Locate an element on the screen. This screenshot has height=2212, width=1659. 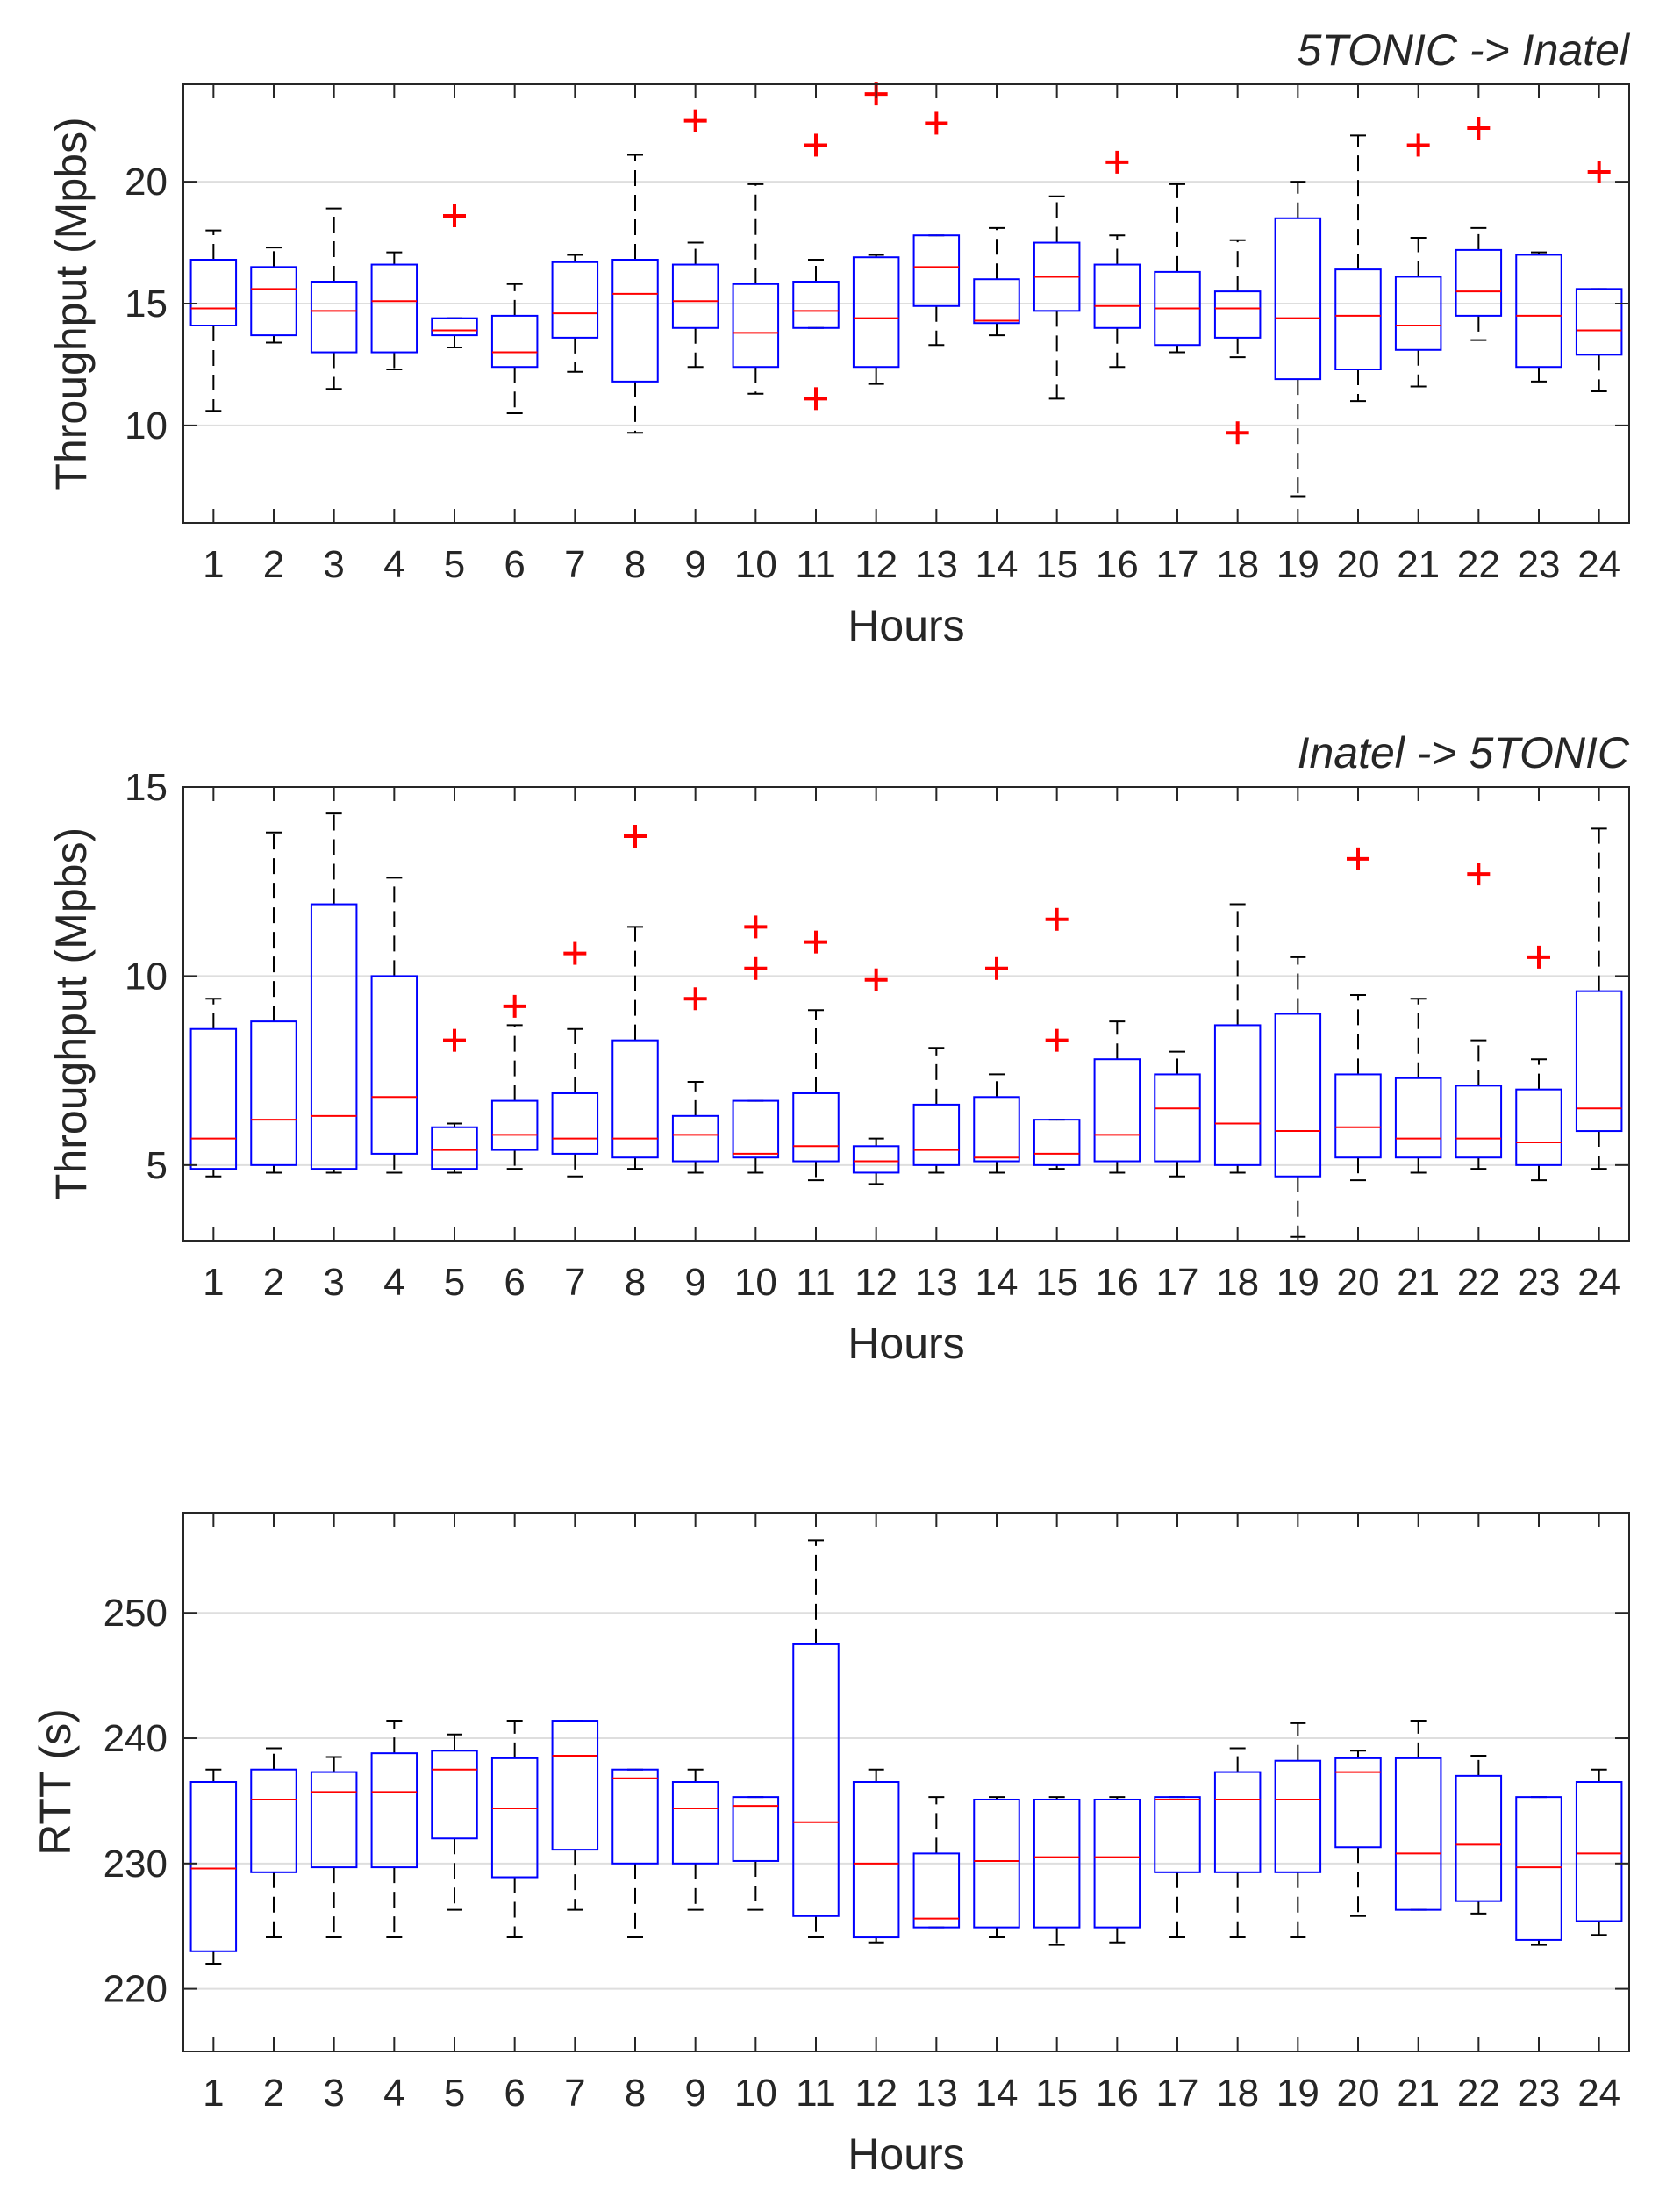
x-tick-label: 9 is located at coordinates (694, 1282).